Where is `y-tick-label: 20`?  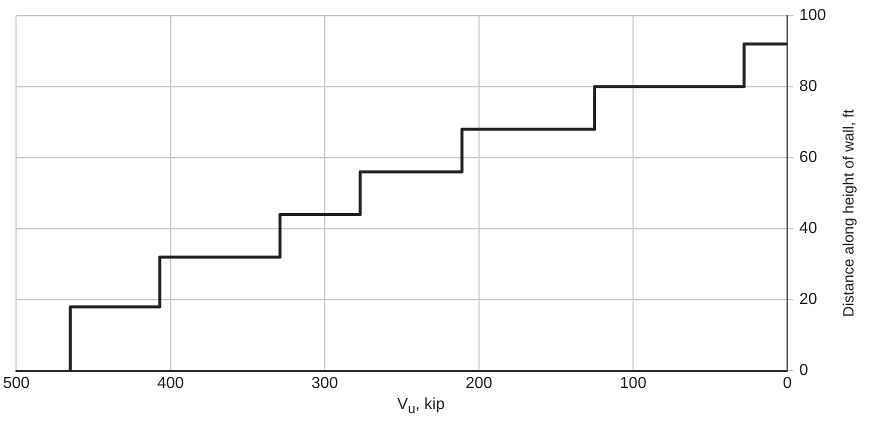 y-tick-label: 20 is located at coordinates (808, 299).